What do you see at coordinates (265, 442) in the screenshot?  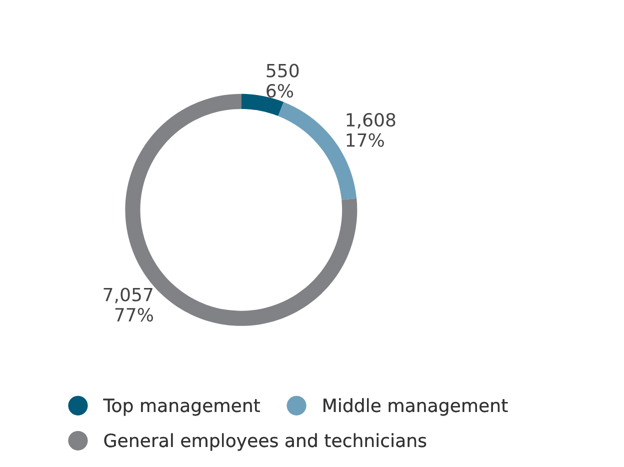 I see `legend-label: General employees and technicians` at bounding box center [265, 442].